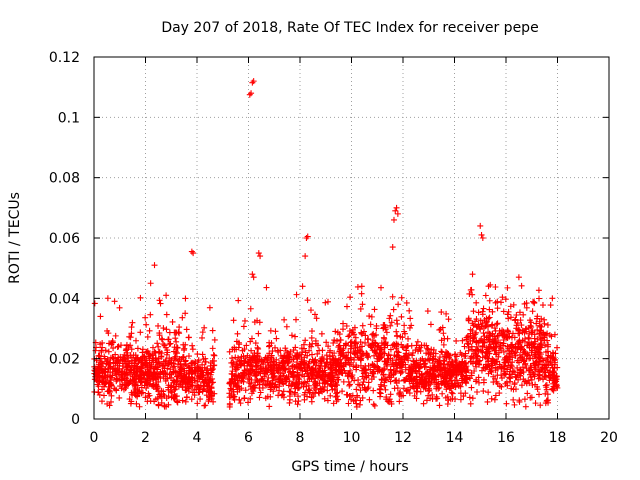 The image size is (640, 480). Describe the element at coordinates (64, 179) in the screenshot. I see `y-tick-label: 0.08` at that location.